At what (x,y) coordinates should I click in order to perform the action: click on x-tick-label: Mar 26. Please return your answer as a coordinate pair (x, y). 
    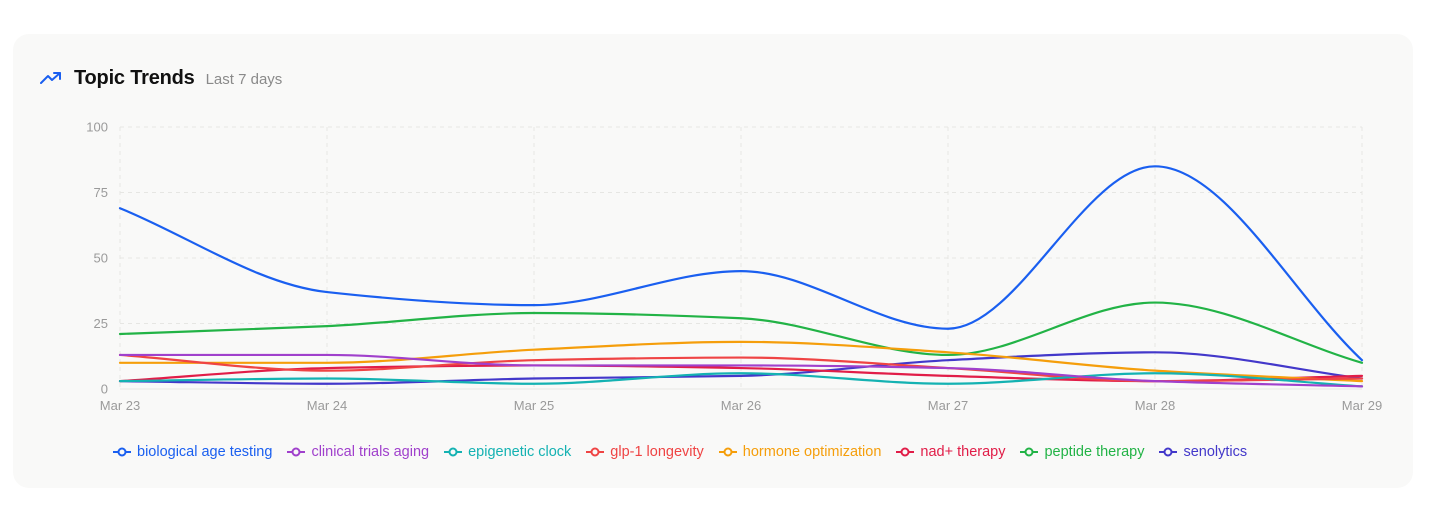
    Looking at the image, I should click on (741, 405).